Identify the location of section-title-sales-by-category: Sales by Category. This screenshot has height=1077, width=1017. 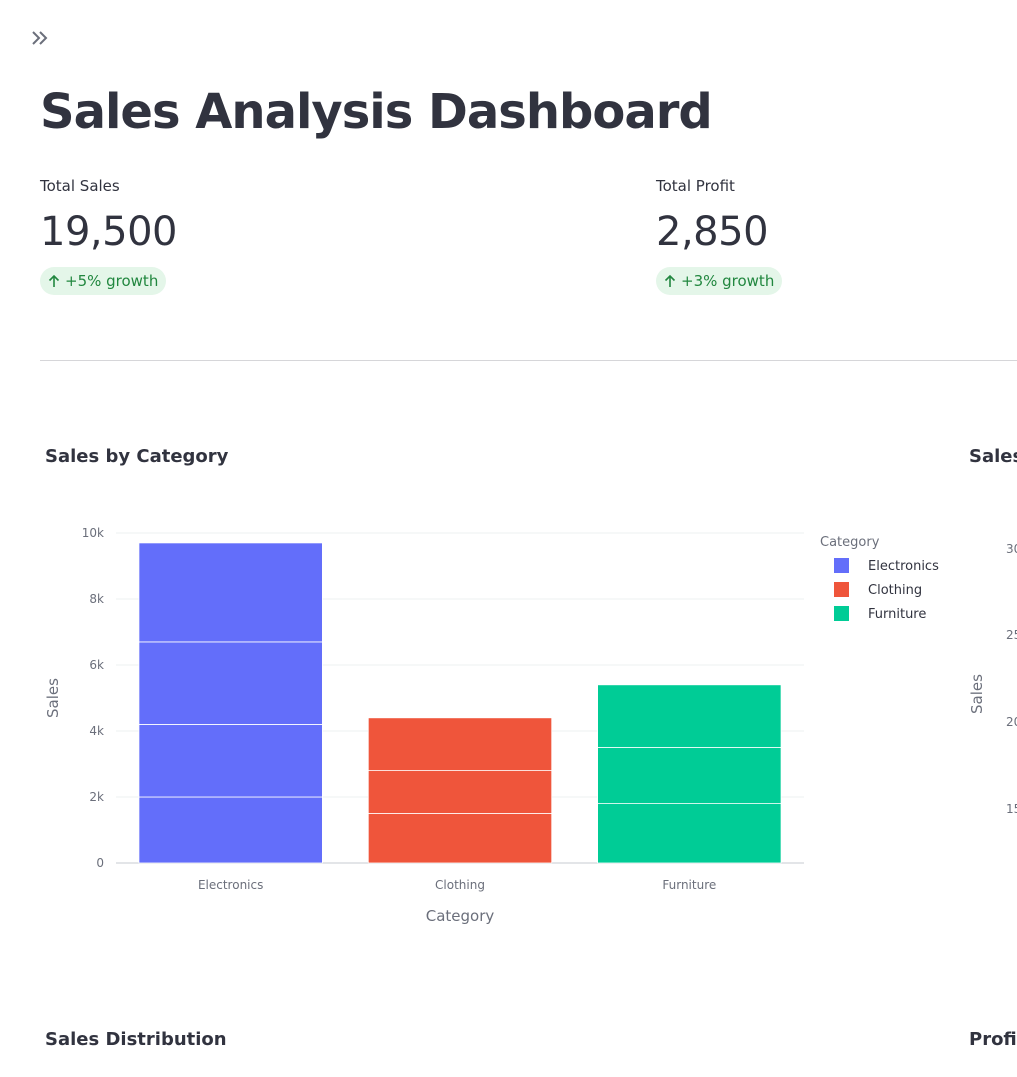
(137, 456).